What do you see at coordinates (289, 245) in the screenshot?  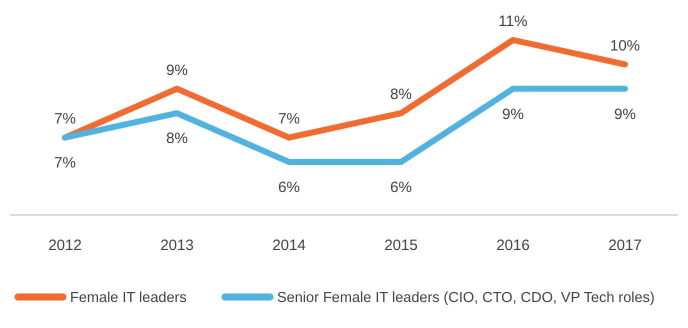 I see `x-tick-label: 2014` at bounding box center [289, 245].